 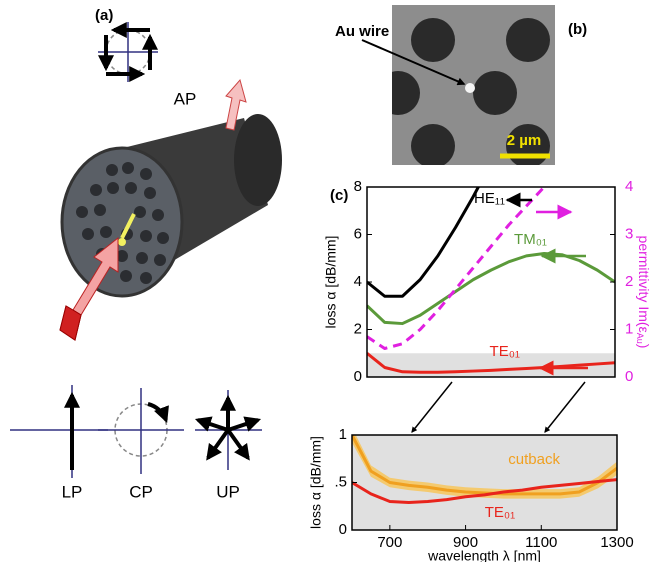 I want to click on y-tick-label: .5, so click(x=340, y=481).